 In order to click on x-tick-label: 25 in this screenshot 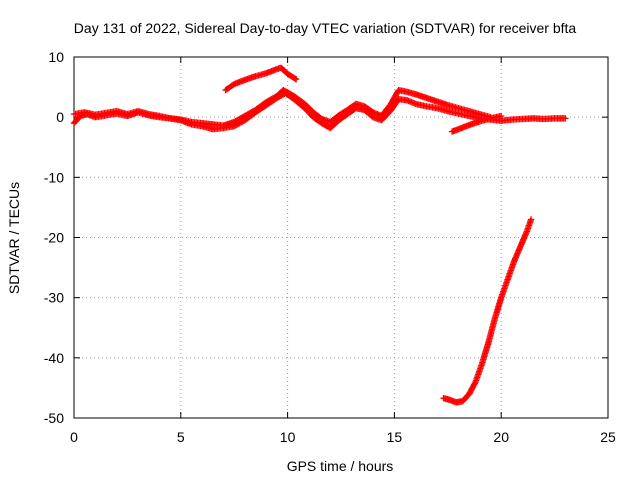, I will do `click(608, 437)`.